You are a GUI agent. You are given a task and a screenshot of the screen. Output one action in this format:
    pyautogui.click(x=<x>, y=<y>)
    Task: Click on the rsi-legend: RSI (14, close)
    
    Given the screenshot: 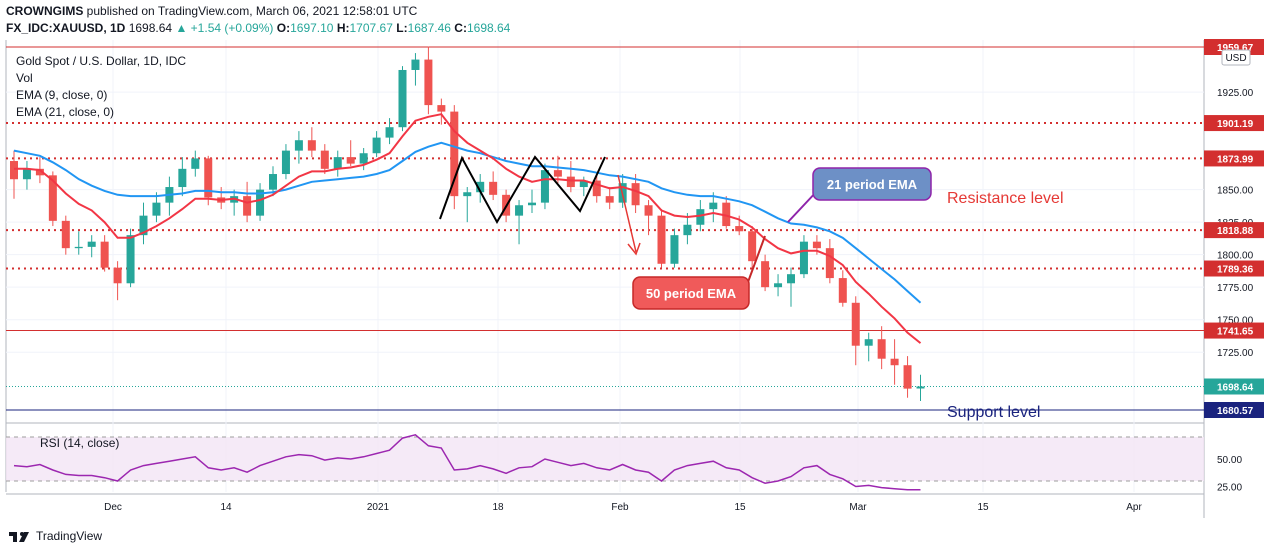 What is the action you would take?
    pyautogui.click(x=80, y=443)
    